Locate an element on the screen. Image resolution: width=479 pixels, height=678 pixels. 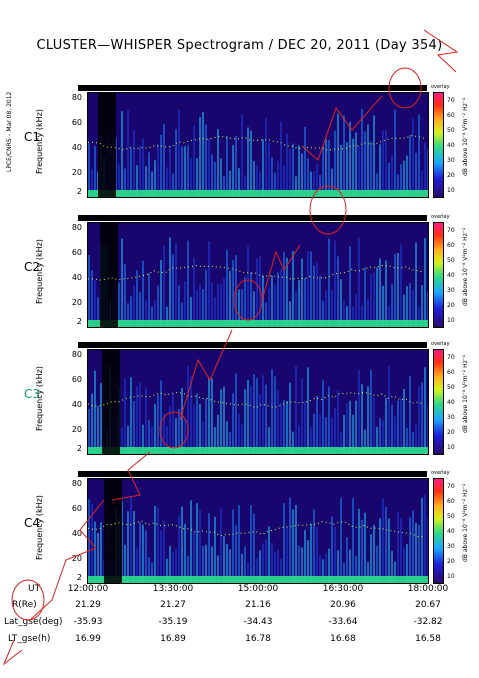
orbit-value: 16.99 is located at coordinates (88, 639).